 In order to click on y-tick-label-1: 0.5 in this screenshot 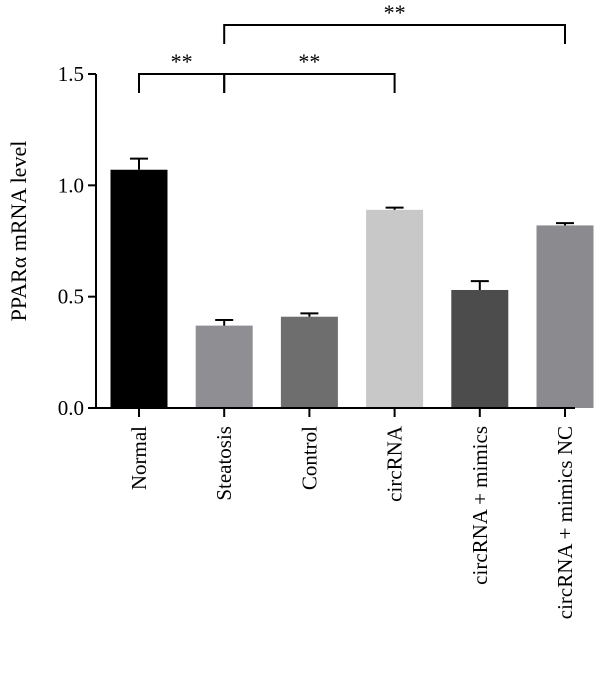, I will do `click(71, 297)`.